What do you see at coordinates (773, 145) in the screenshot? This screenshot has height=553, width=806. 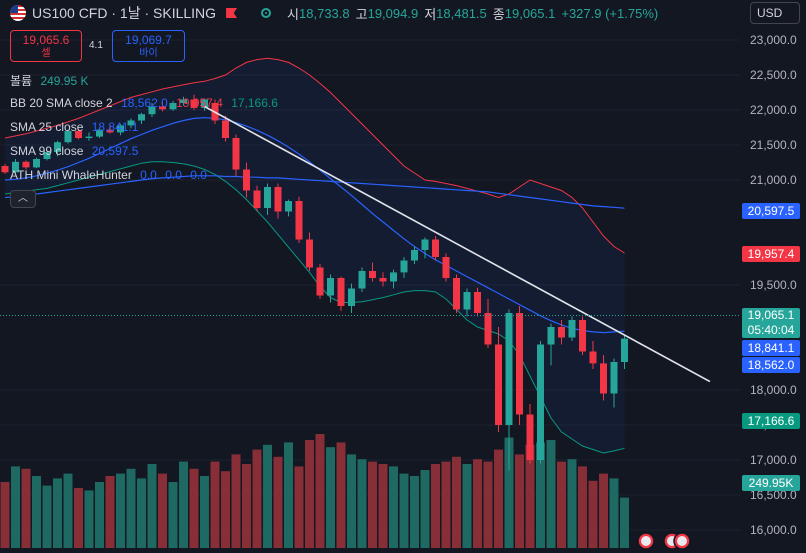 I see `price-axis-label: 21,500.0` at bounding box center [773, 145].